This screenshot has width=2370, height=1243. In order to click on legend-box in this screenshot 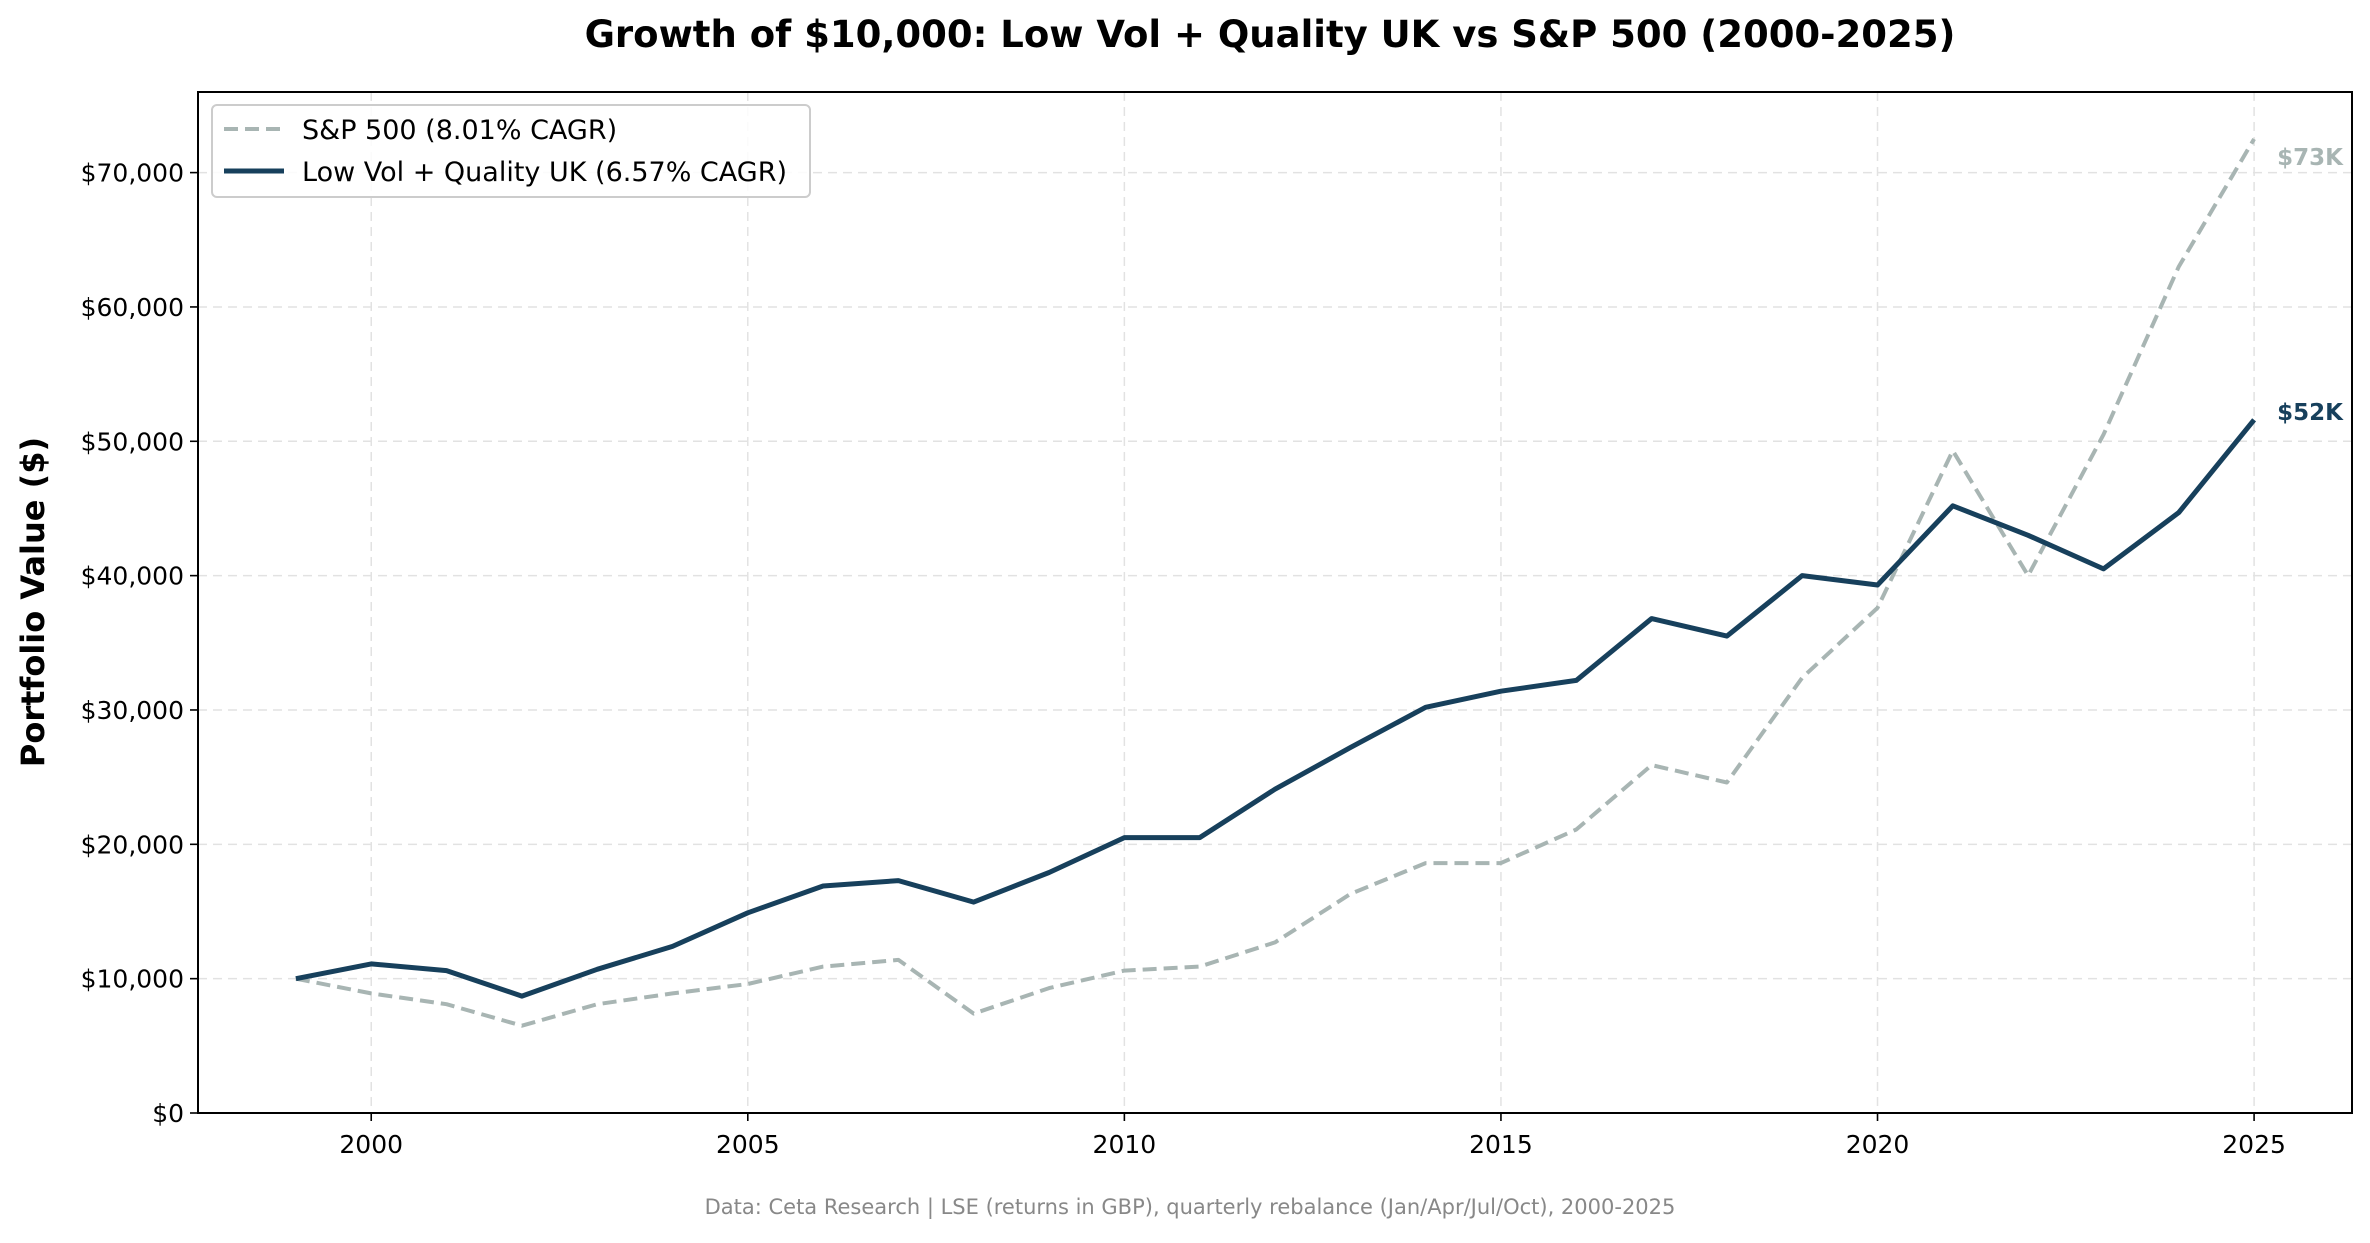, I will do `click(511, 151)`.